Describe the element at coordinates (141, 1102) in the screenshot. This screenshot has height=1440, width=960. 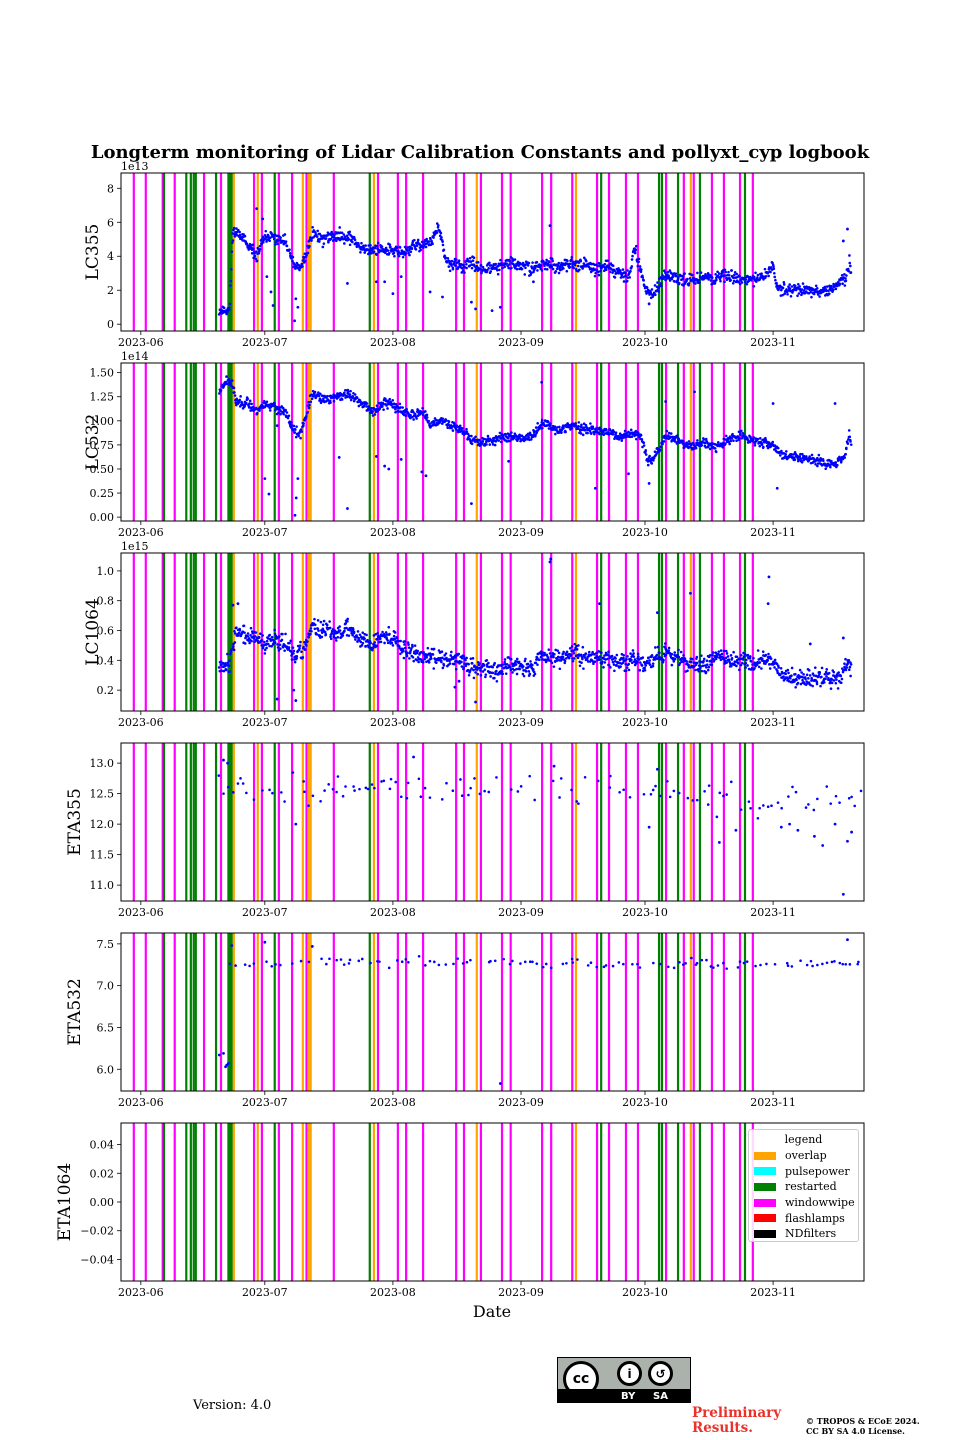
I see `x-tick-label: 2023-06` at that location.